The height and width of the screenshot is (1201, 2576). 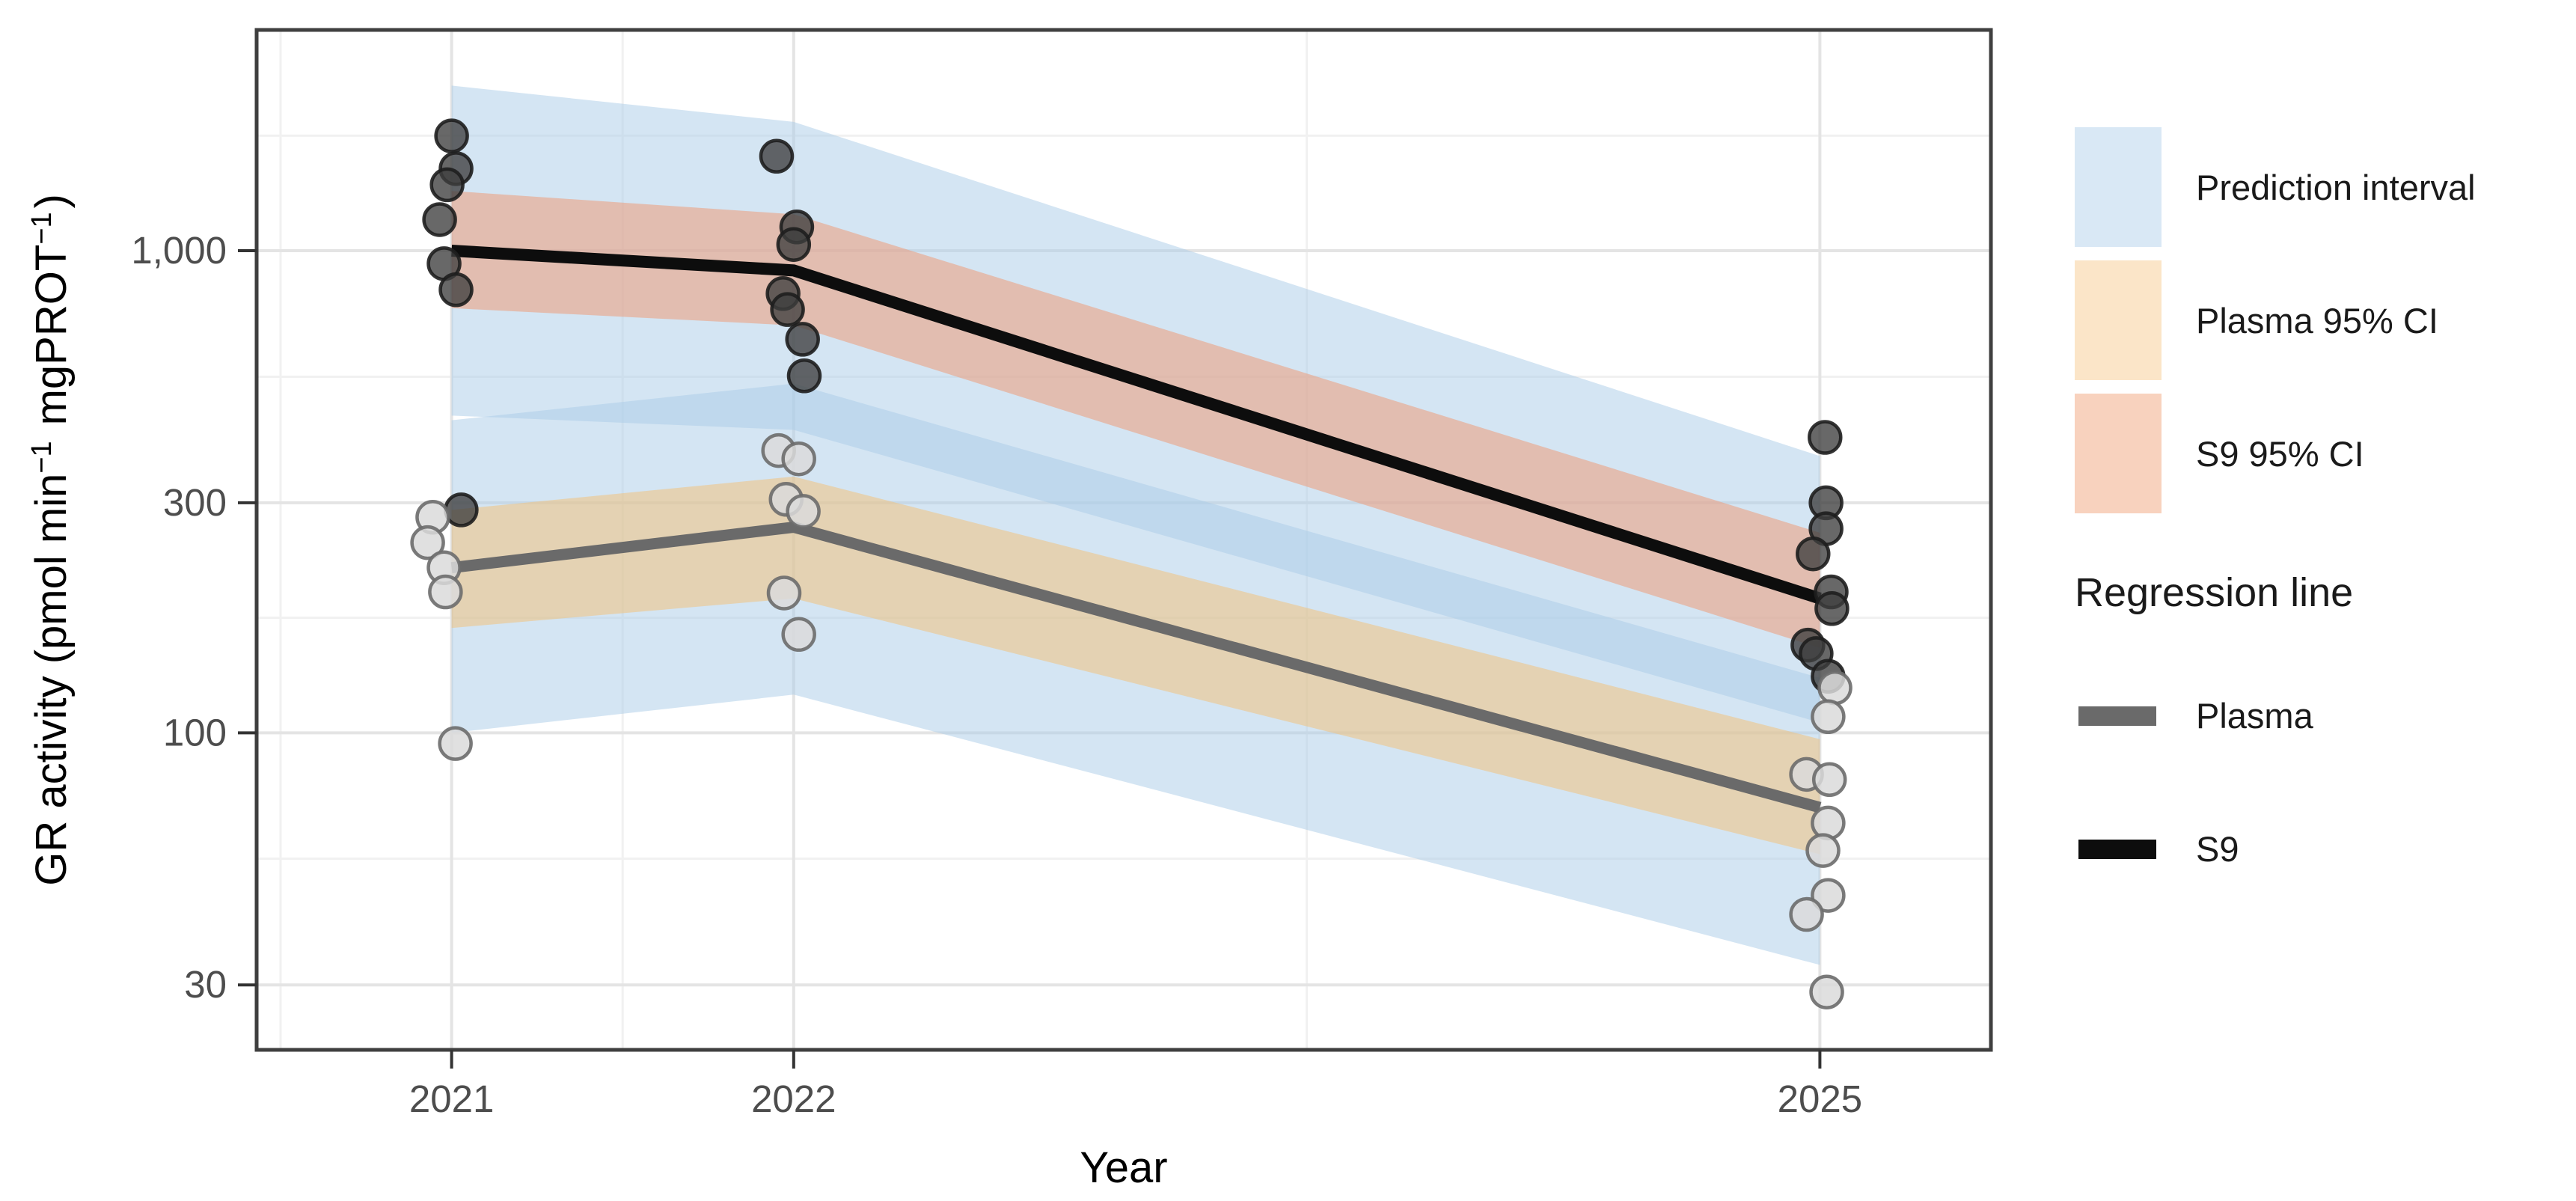 What do you see at coordinates (179, 250) in the screenshot?
I see `y-tick-label: 1,000` at bounding box center [179, 250].